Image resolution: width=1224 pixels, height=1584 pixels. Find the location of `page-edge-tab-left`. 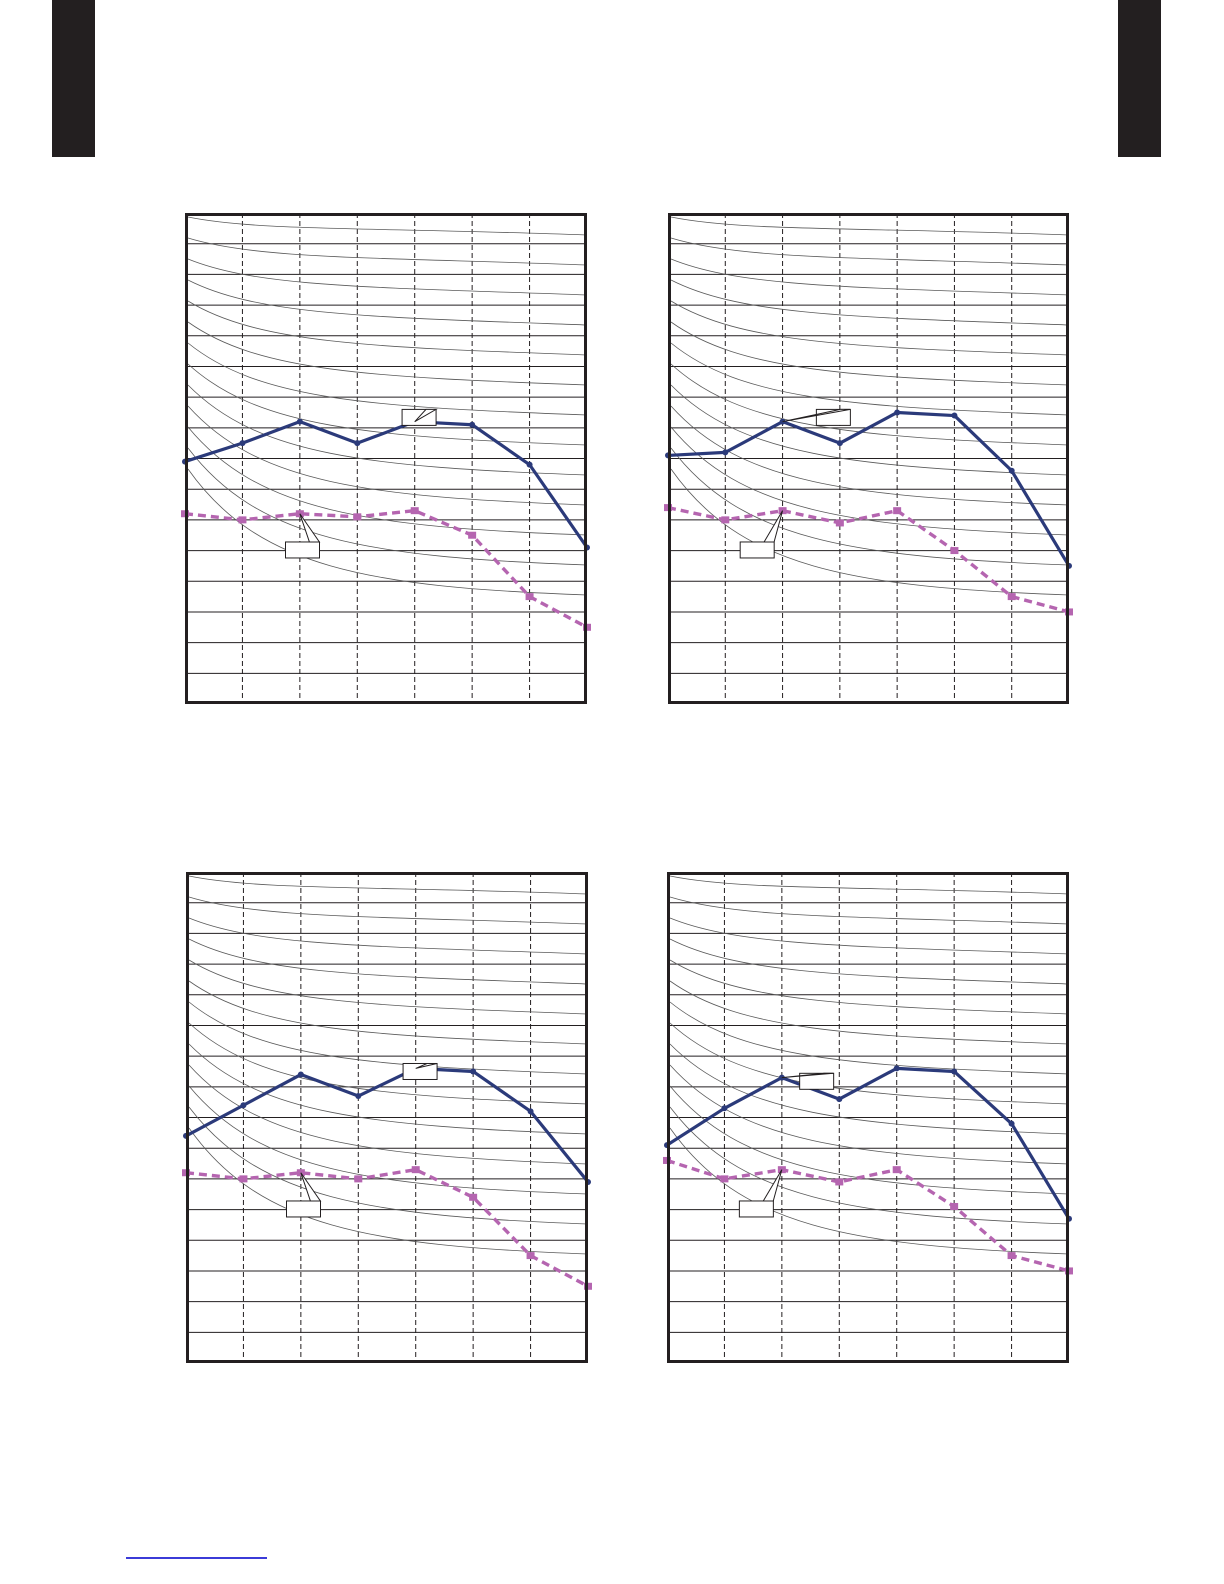

page-edge-tab-left is located at coordinates (73, 78).